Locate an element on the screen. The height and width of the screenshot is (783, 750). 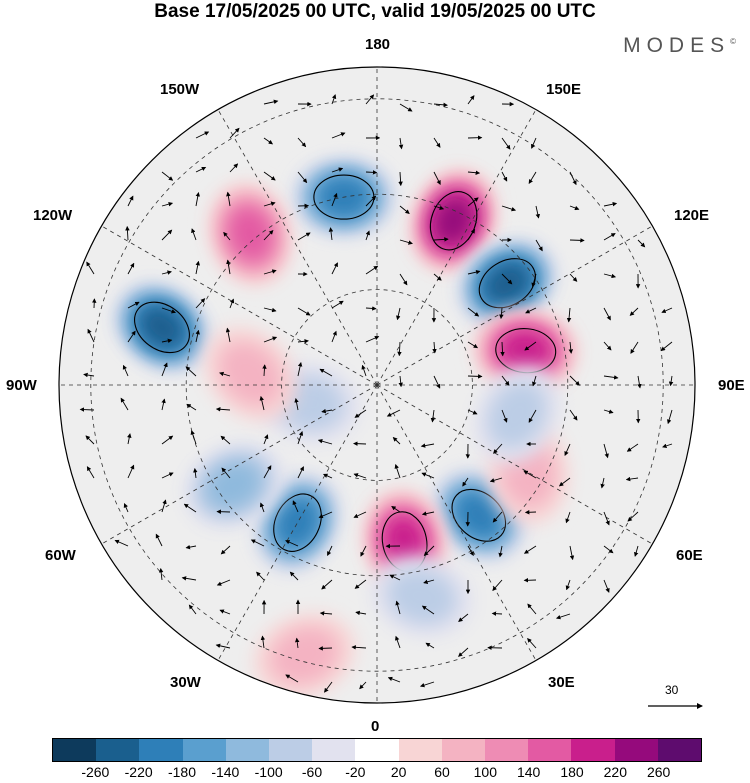
vector-scale-label: 30 is located at coordinates (672, 690).